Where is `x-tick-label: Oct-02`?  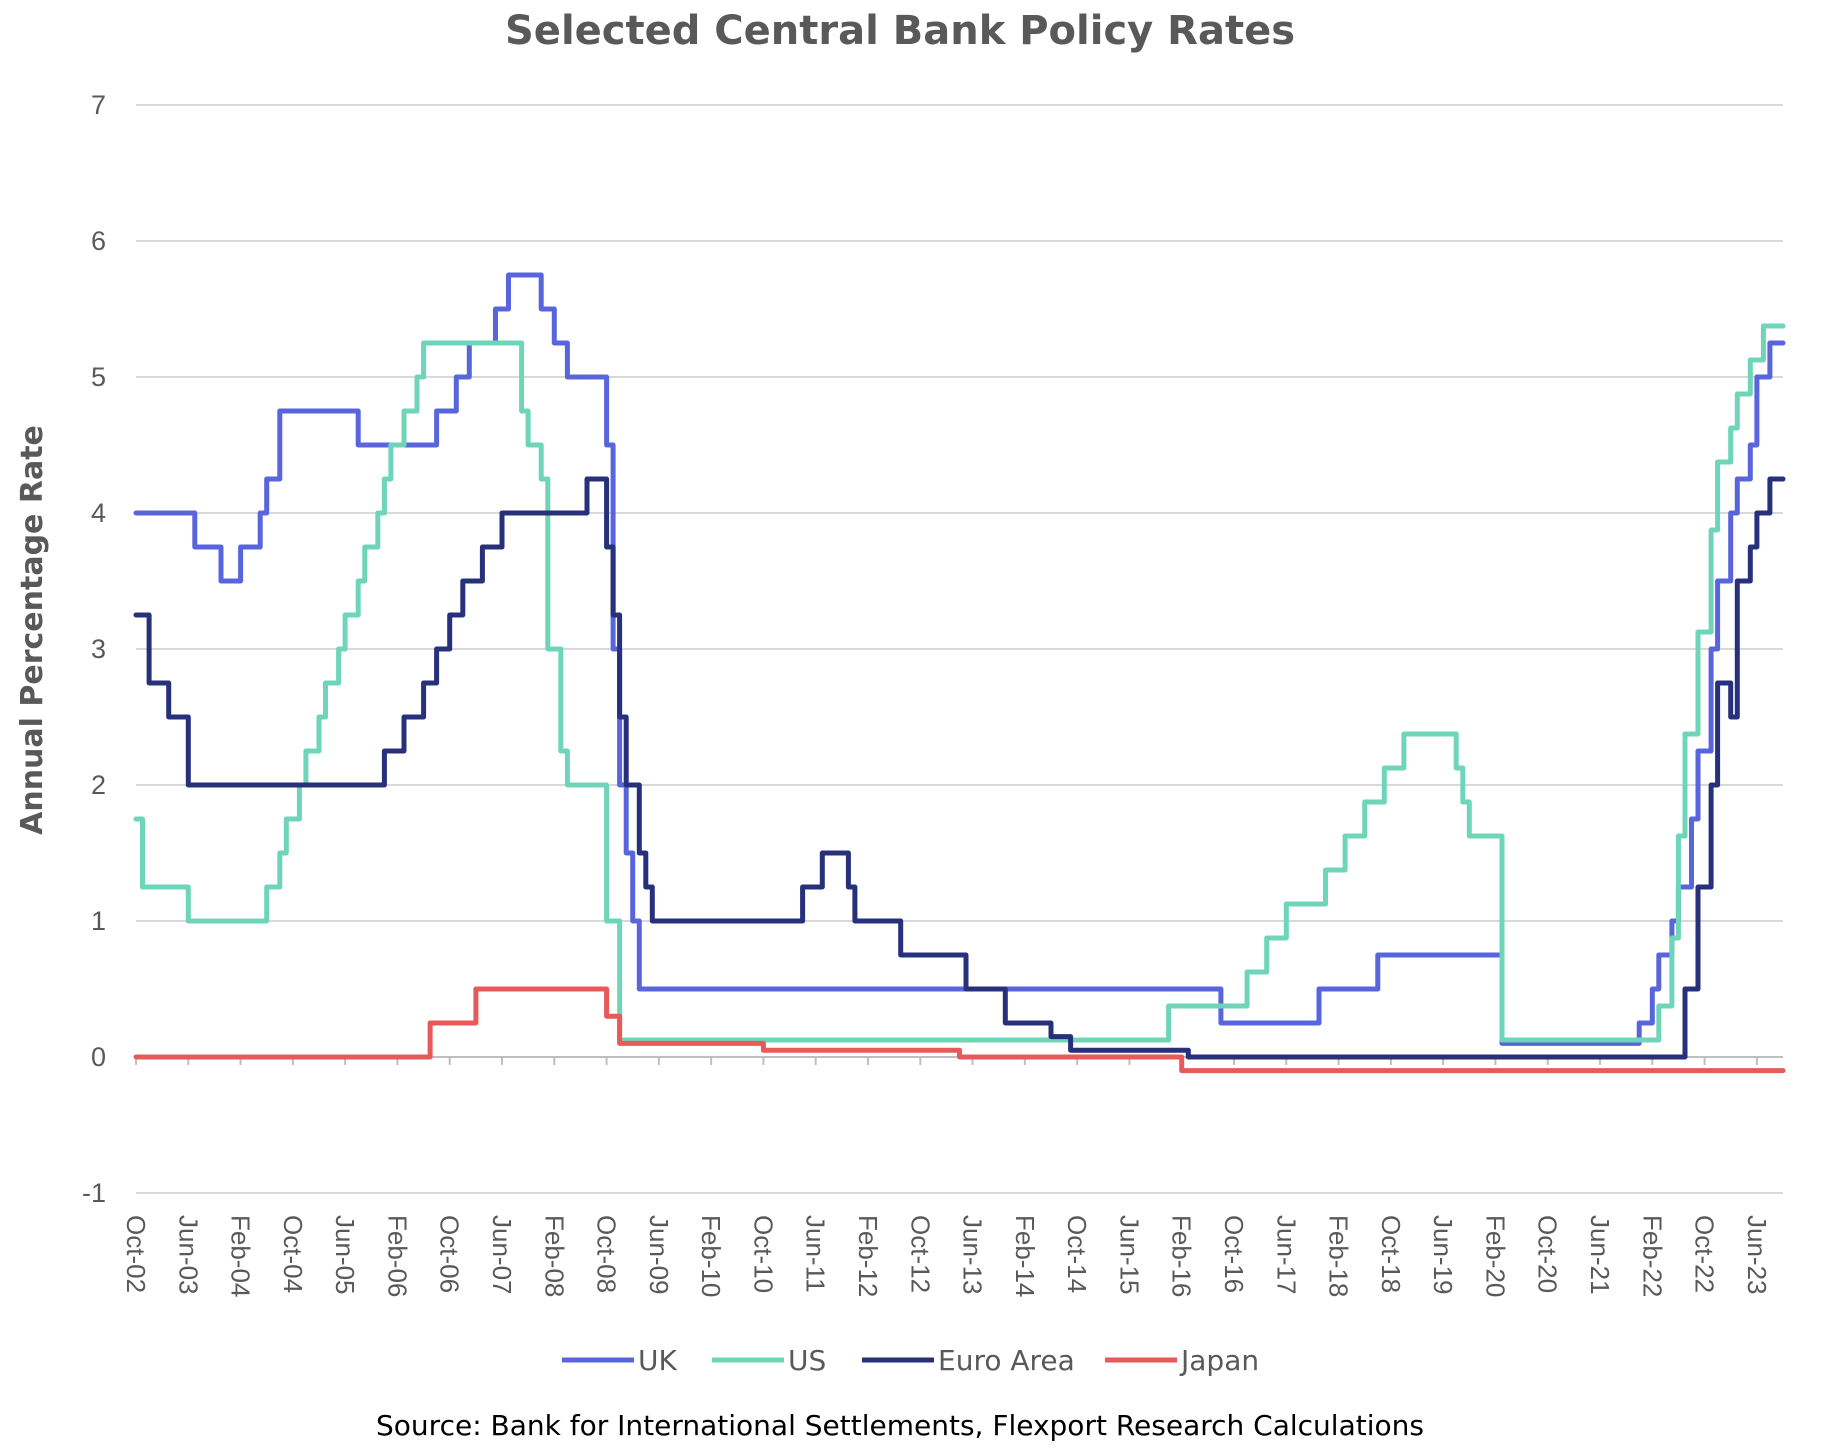 x-tick-label: Oct-02 is located at coordinates (136, 1254).